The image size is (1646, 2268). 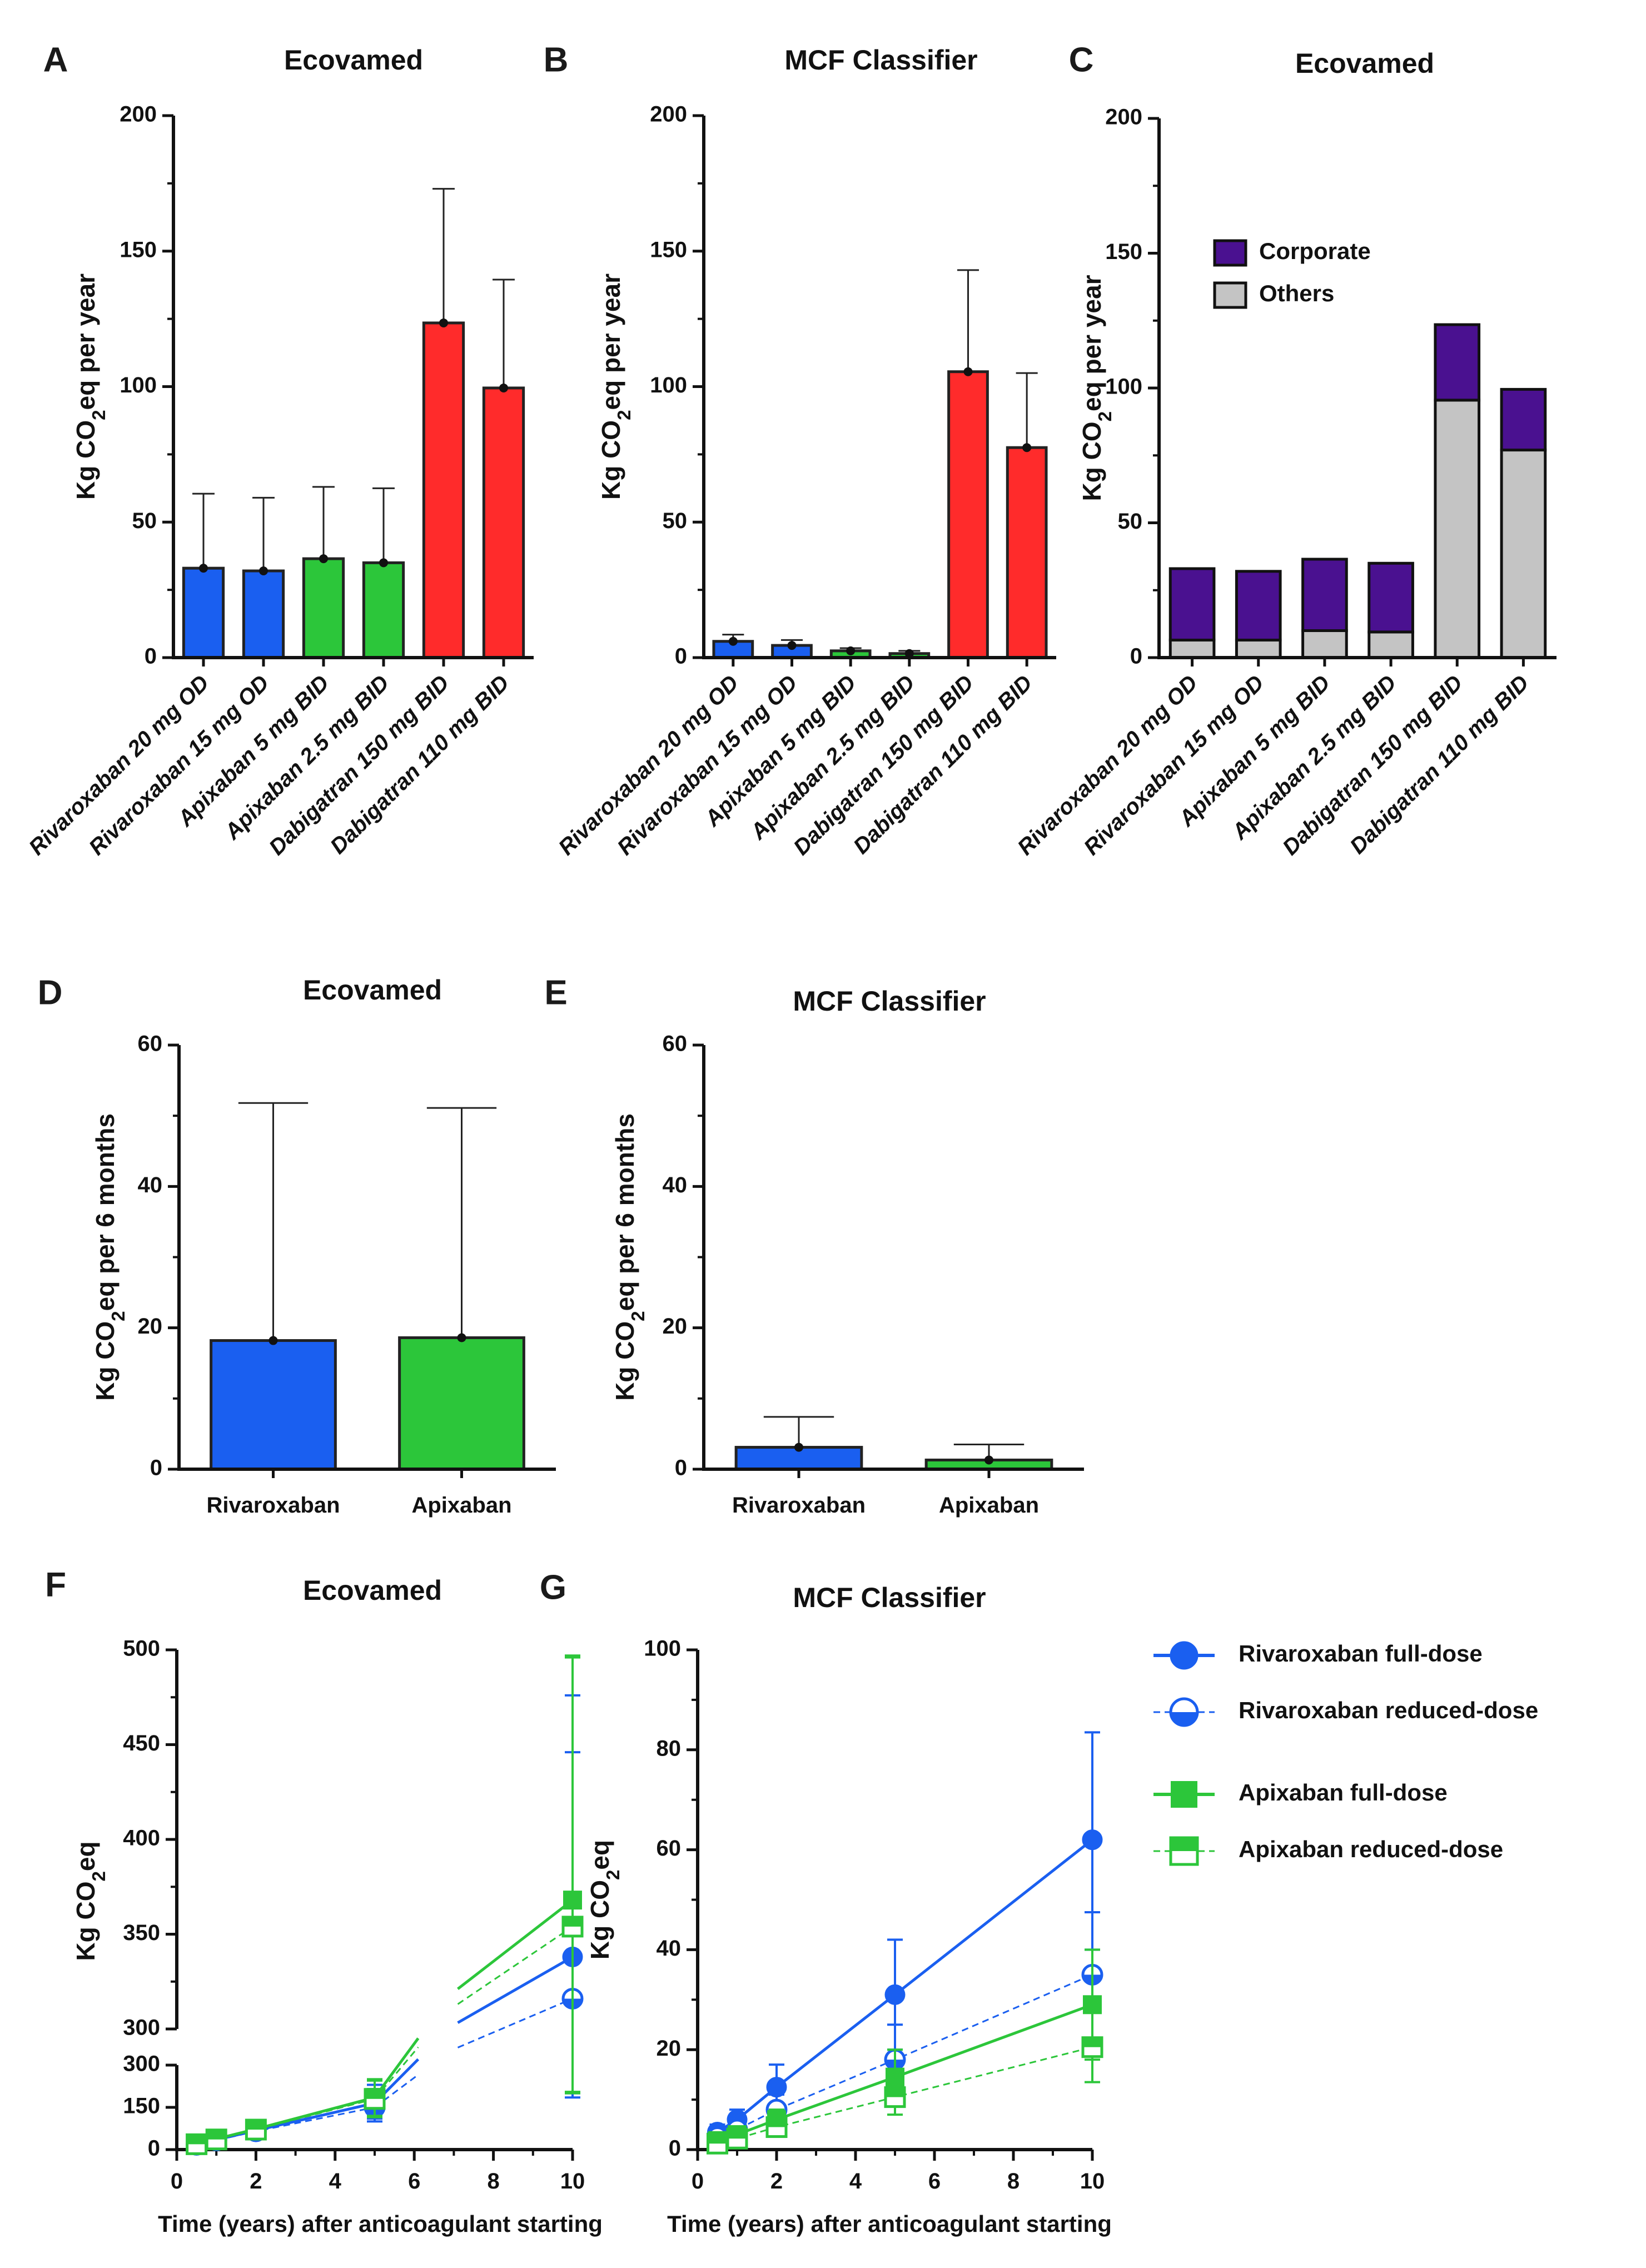 I want to click on y-tick-label-4: 80, so click(x=670, y=1748).